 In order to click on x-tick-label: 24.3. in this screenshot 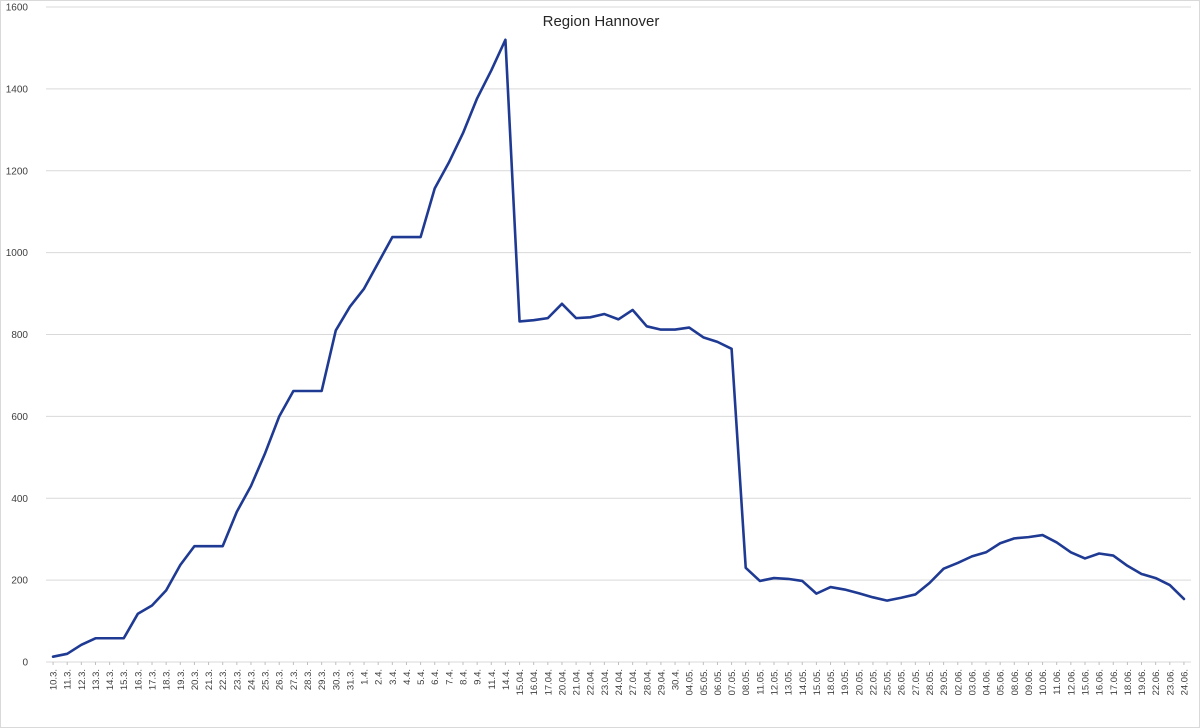, I will do `click(251, 679)`.